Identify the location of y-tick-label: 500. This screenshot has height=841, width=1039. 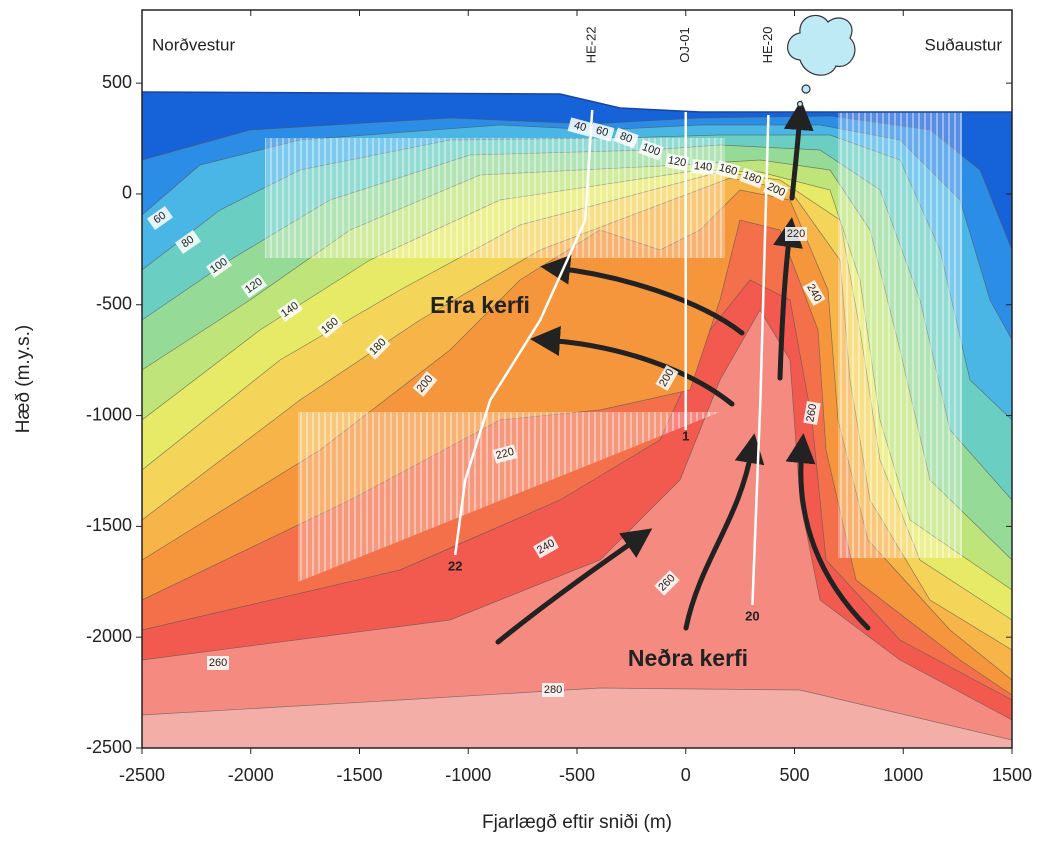
(117, 82).